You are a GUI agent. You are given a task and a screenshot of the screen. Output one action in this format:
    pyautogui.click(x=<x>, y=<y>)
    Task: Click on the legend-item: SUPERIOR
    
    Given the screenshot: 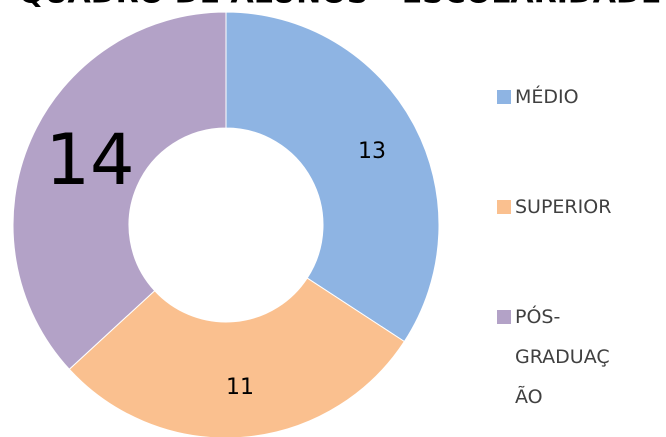 What is the action you would take?
    pyautogui.click(x=554, y=207)
    